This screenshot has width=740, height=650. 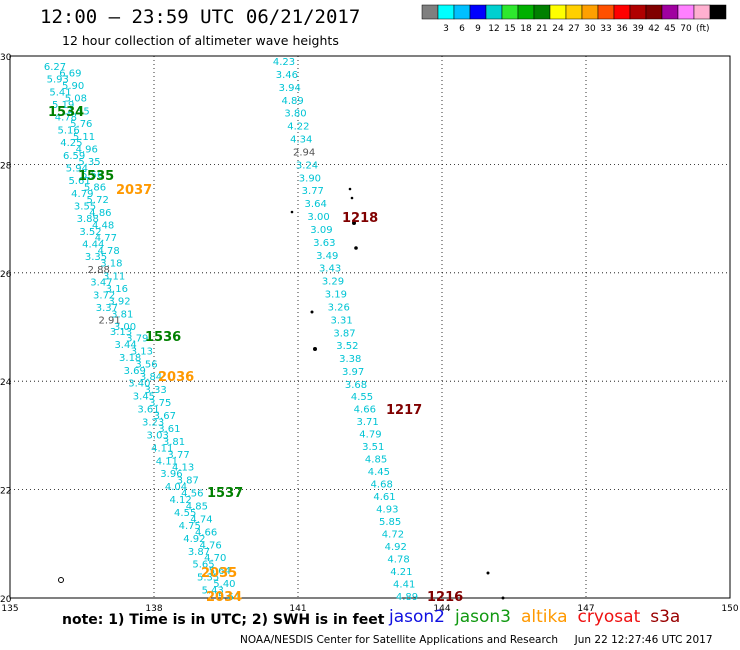 I want to click on pass-label: 2035, so click(x=219, y=573).